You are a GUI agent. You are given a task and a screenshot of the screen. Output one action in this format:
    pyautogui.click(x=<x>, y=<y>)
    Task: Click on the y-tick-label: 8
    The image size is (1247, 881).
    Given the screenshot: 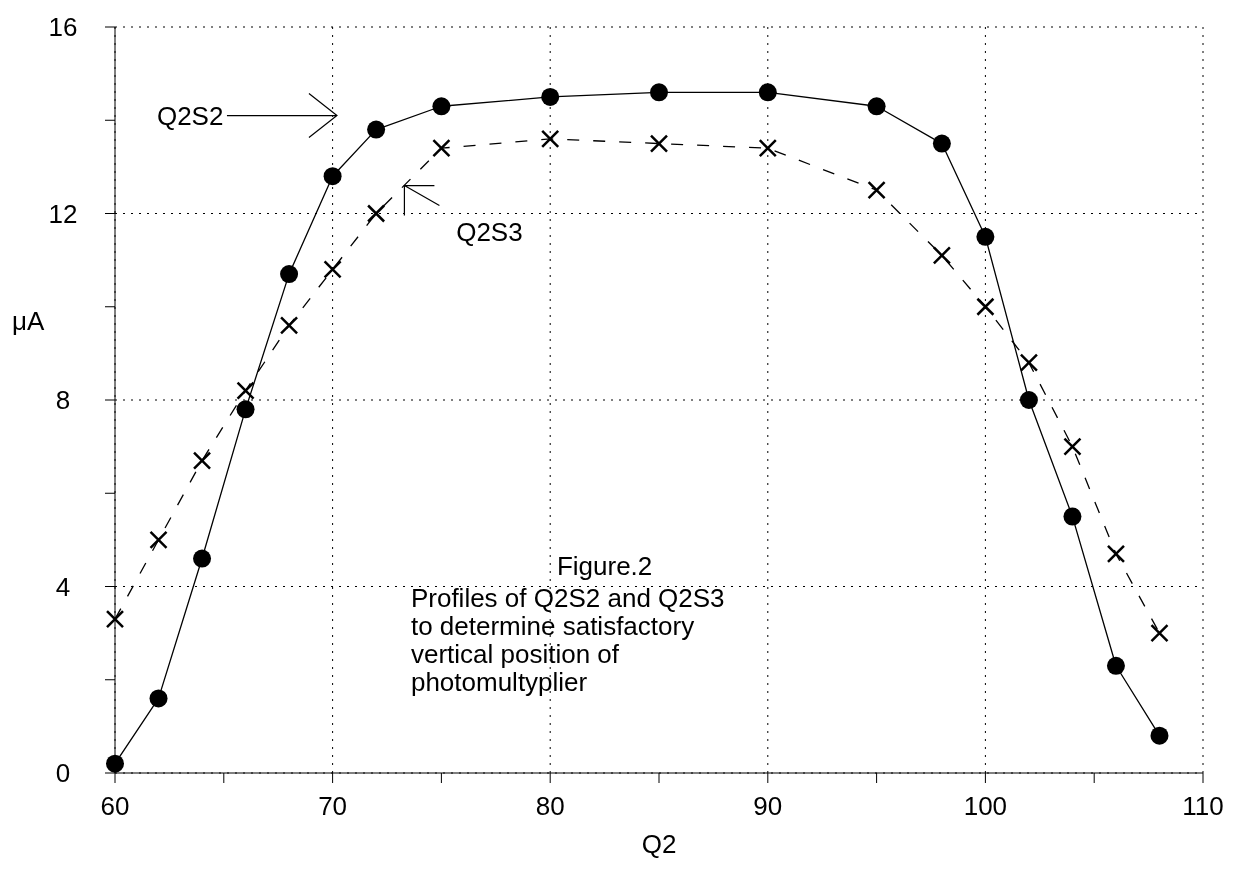 What is the action you would take?
    pyautogui.click(x=63, y=400)
    